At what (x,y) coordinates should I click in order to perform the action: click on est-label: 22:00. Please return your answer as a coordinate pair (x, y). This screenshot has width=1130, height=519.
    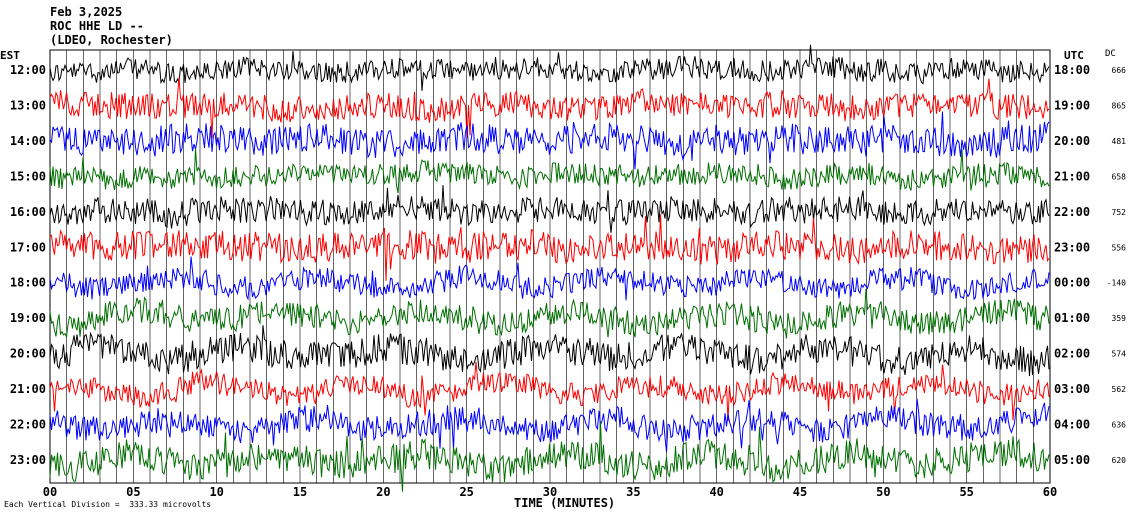
    Looking at the image, I should click on (28, 425).